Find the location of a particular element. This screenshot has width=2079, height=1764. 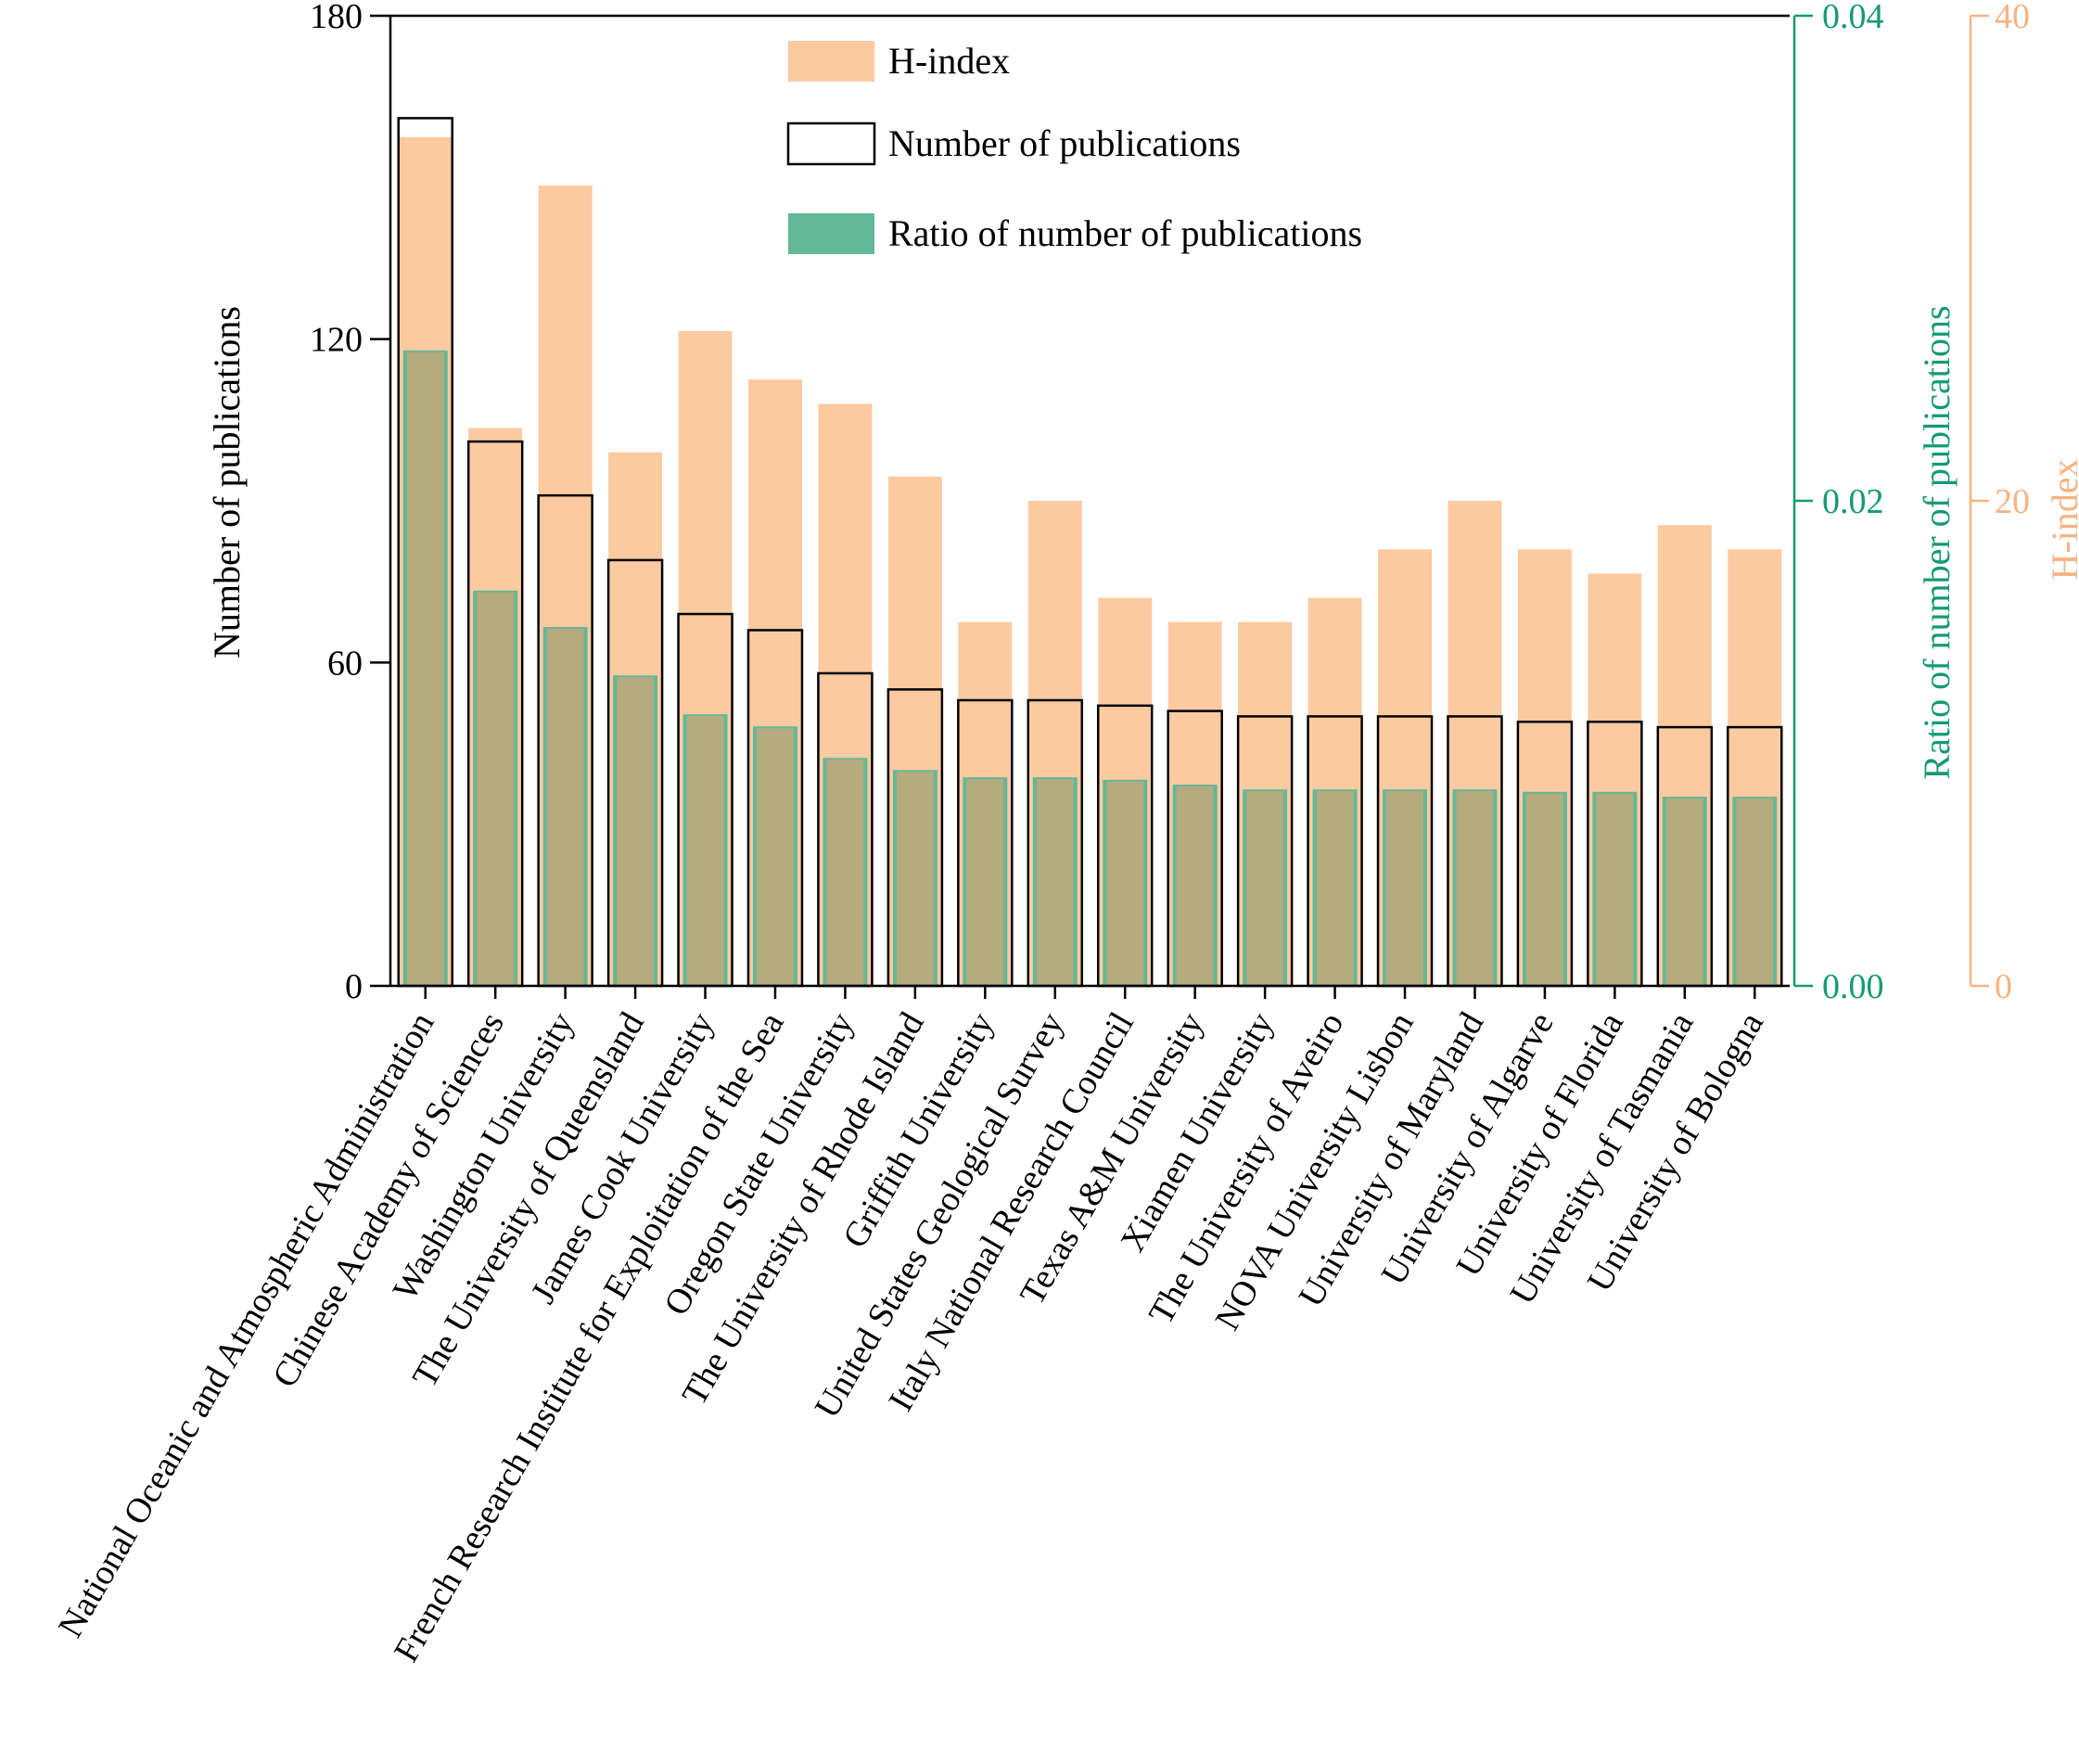

overlap-bar-university-of-tasmania is located at coordinates (1684, 892).